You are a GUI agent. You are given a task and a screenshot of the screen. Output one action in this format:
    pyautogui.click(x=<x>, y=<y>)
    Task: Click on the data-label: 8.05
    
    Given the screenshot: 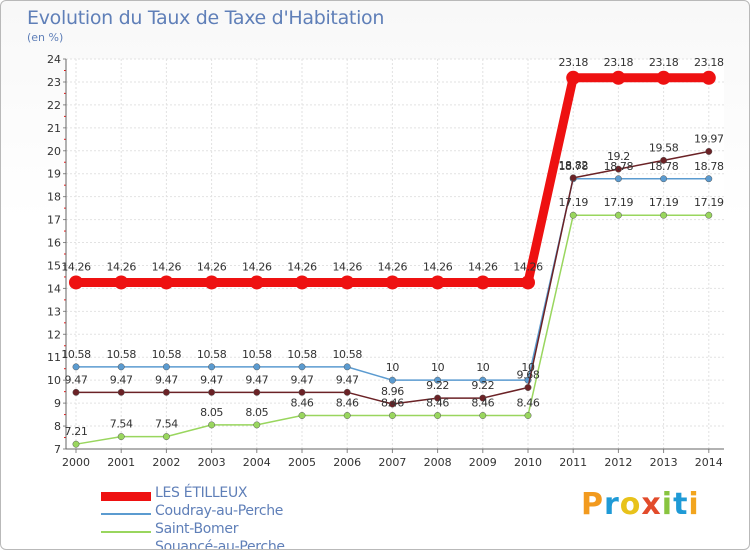 What is the action you would take?
    pyautogui.click(x=211, y=412)
    